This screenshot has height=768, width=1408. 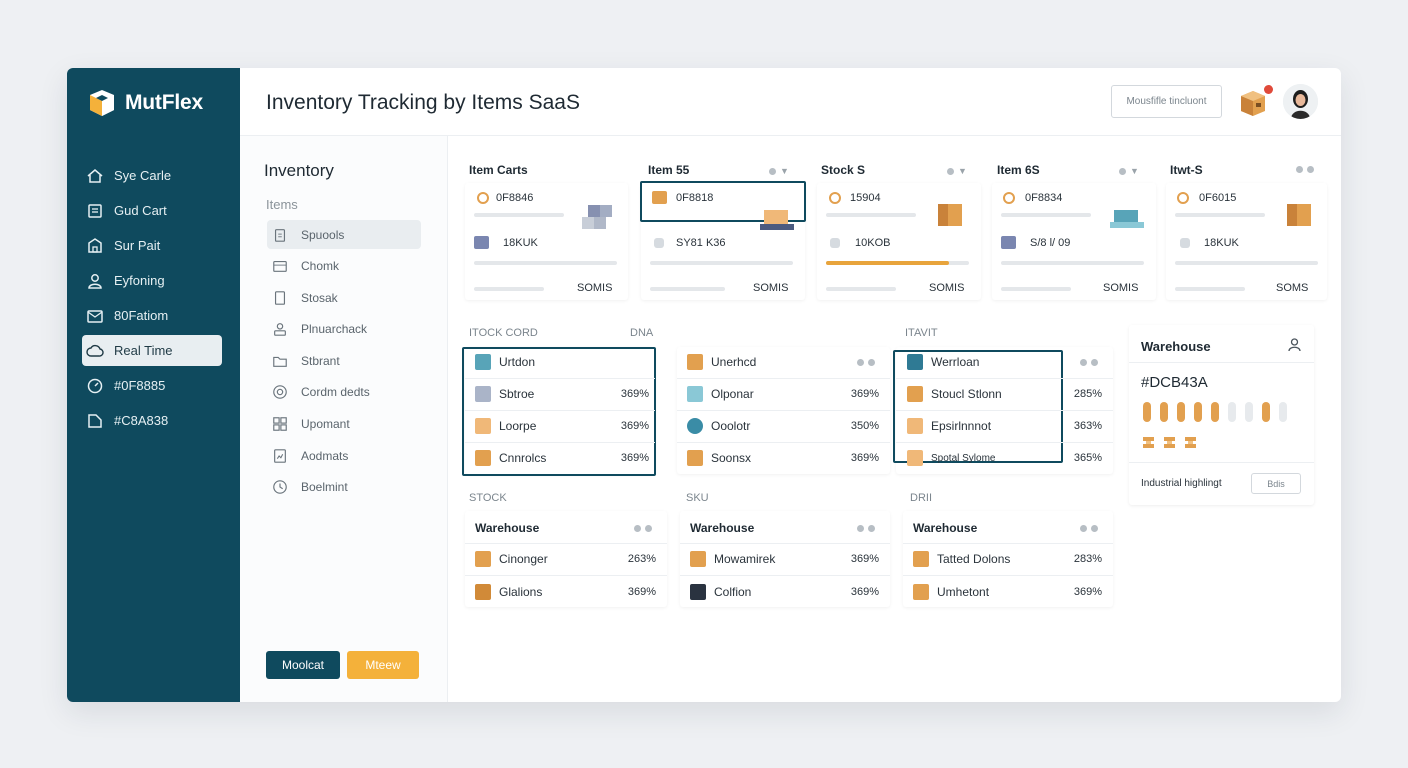 I want to click on inventory-subtitle: Items, so click(x=282, y=204).